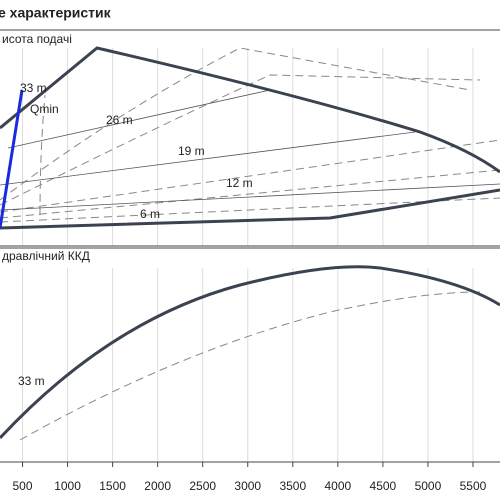 The image size is (500, 500). What do you see at coordinates (112, 486) in the screenshot?
I see `x-tick-label: 1500` at bounding box center [112, 486].